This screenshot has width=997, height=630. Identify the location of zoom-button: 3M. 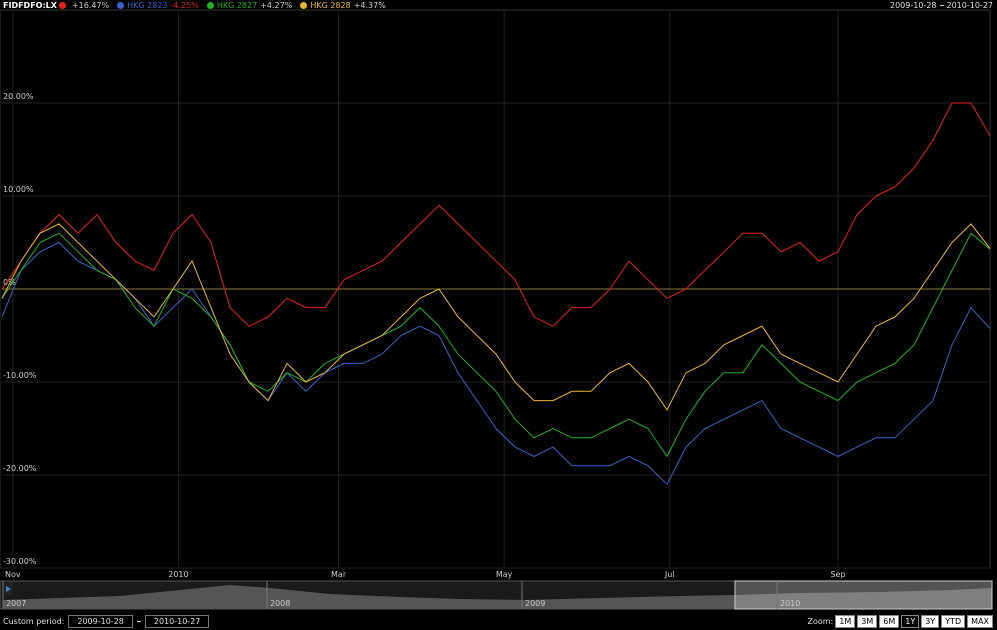
(867, 621).